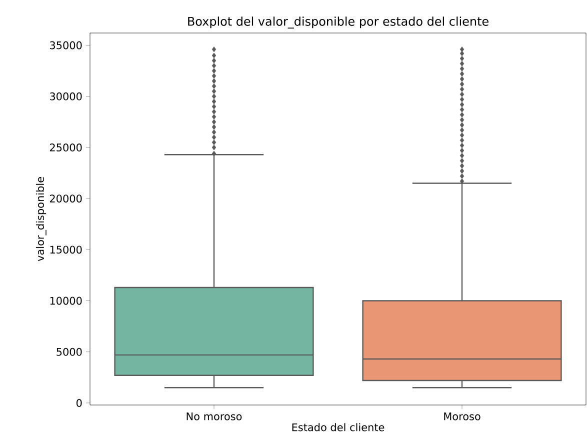 This screenshot has width=587, height=447. What do you see at coordinates (66, 250) in the screenshot?
I see `y-tick-label: 15000` at bounding box center [66, 250].